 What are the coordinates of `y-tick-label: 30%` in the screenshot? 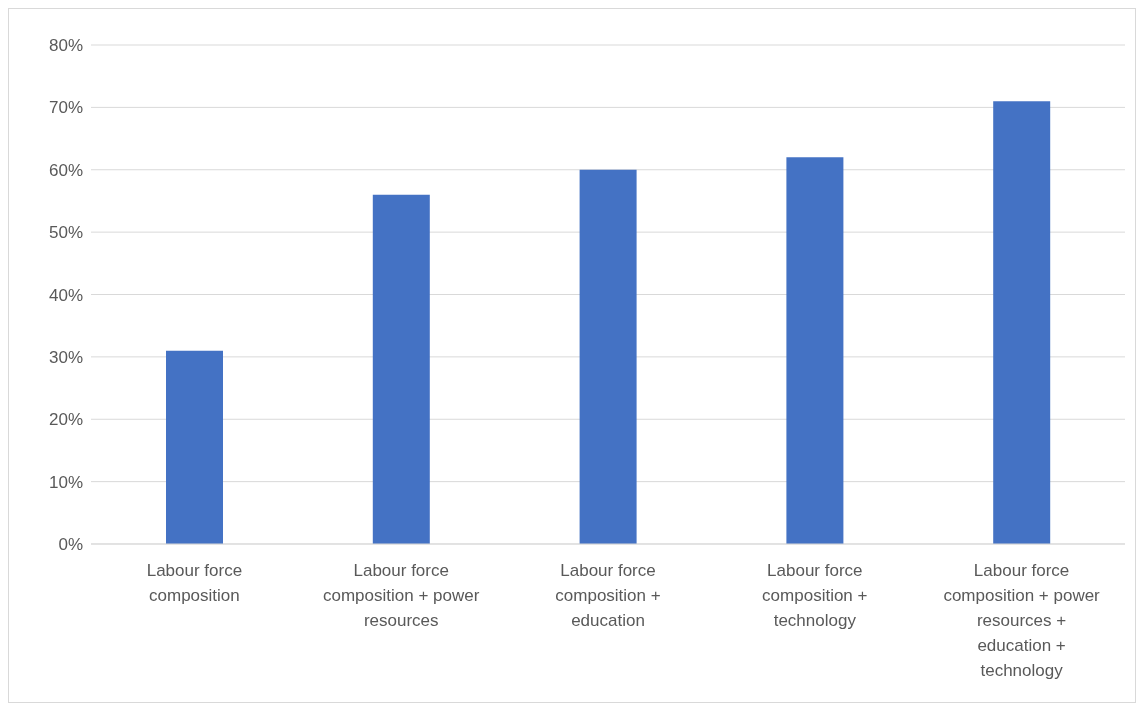 It's located at (65, 357).